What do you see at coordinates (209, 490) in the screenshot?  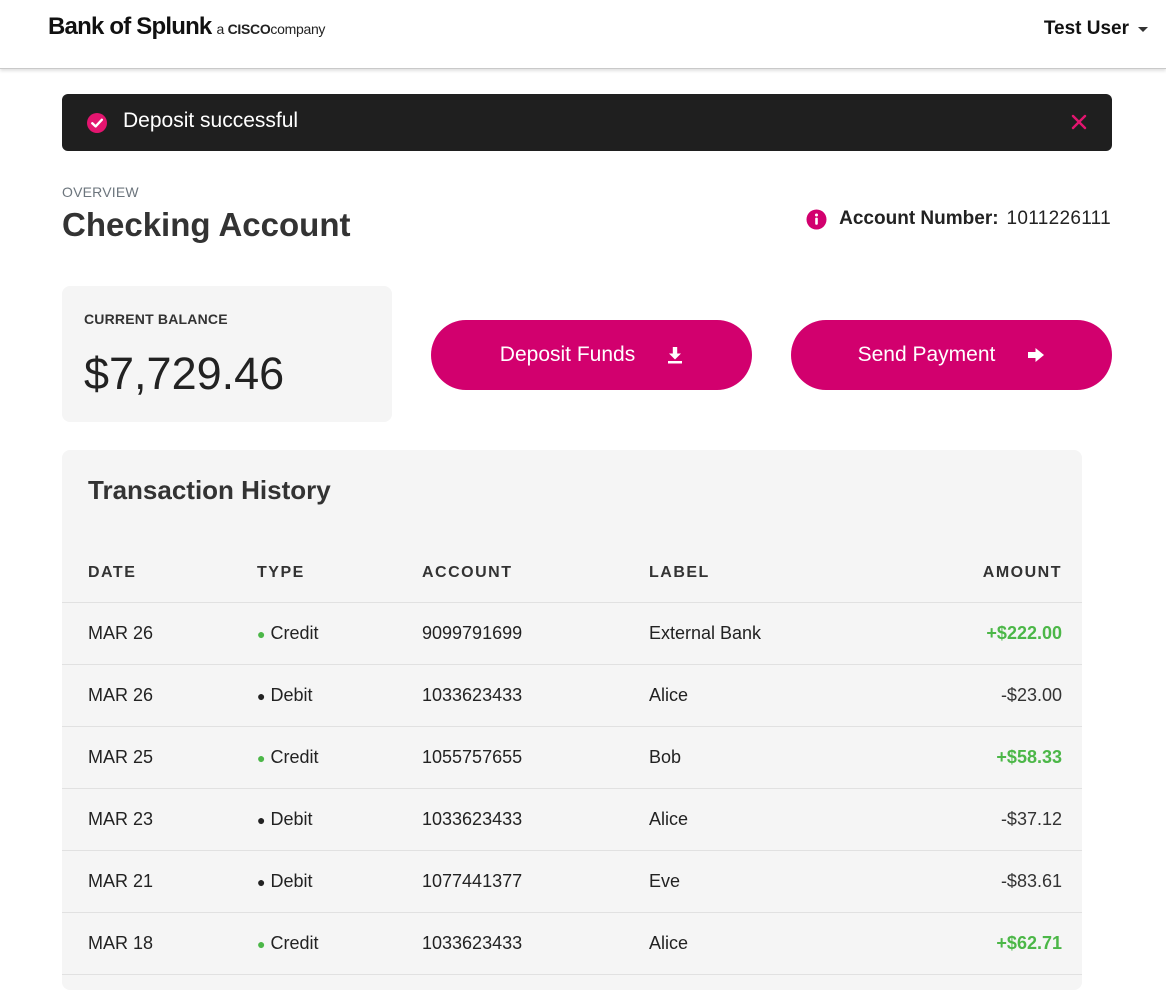 I see `transaction-history-title: Transaction History` at bounding box center [209, 490].